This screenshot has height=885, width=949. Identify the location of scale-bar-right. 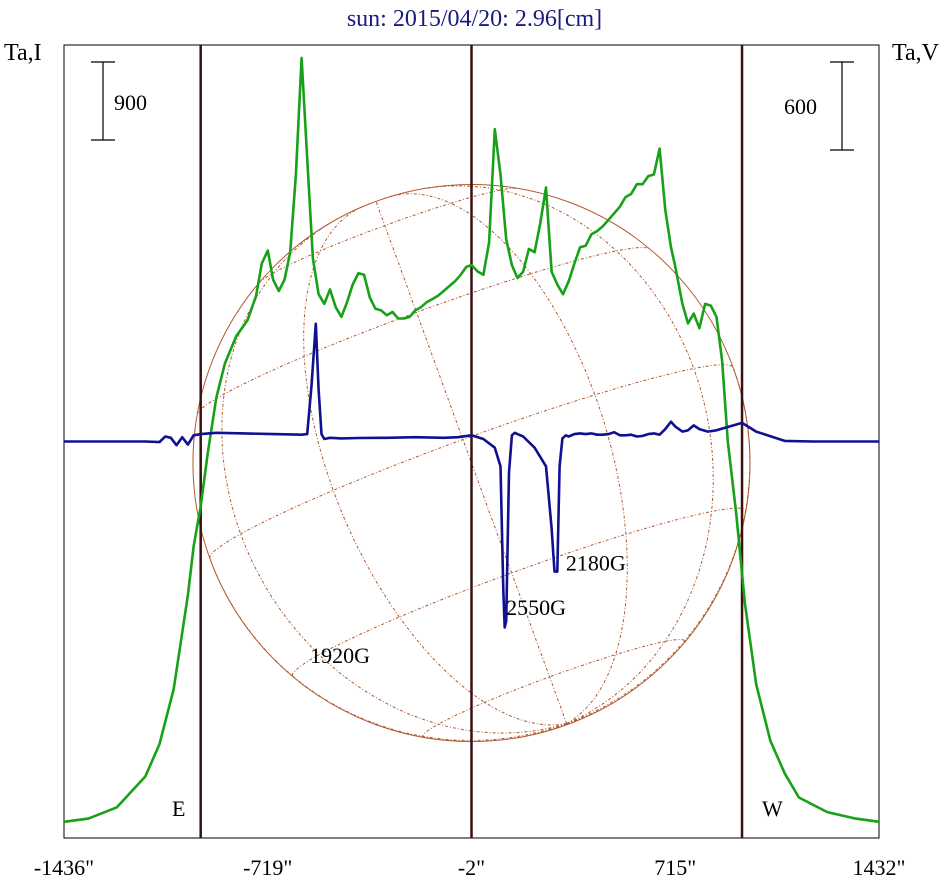
(842, 106).